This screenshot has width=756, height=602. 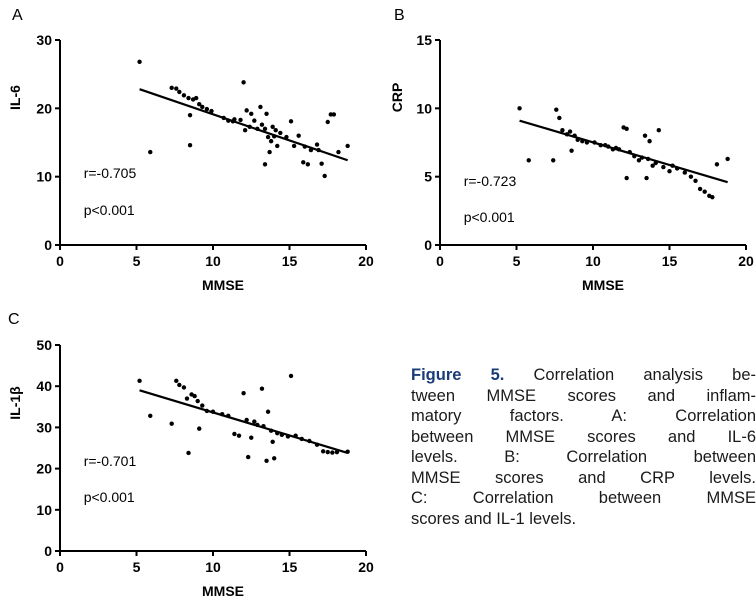 I want to click on panel-b-y-tick-label: 15, so click(x=424, y=40).